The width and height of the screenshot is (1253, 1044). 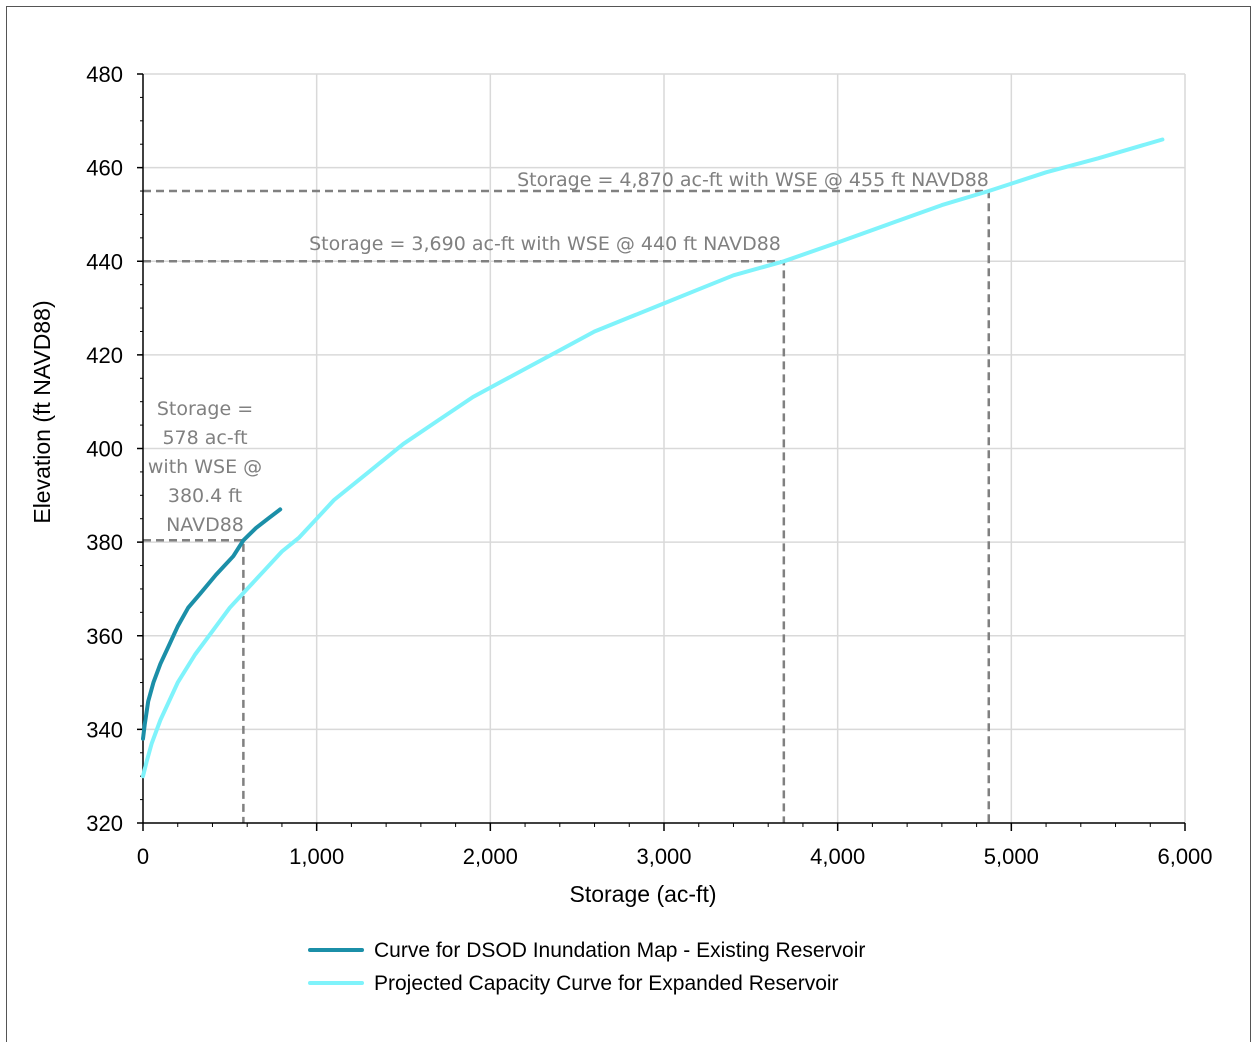 I want to click on x-tick-label: 2,000, so click(x=490, y=856).